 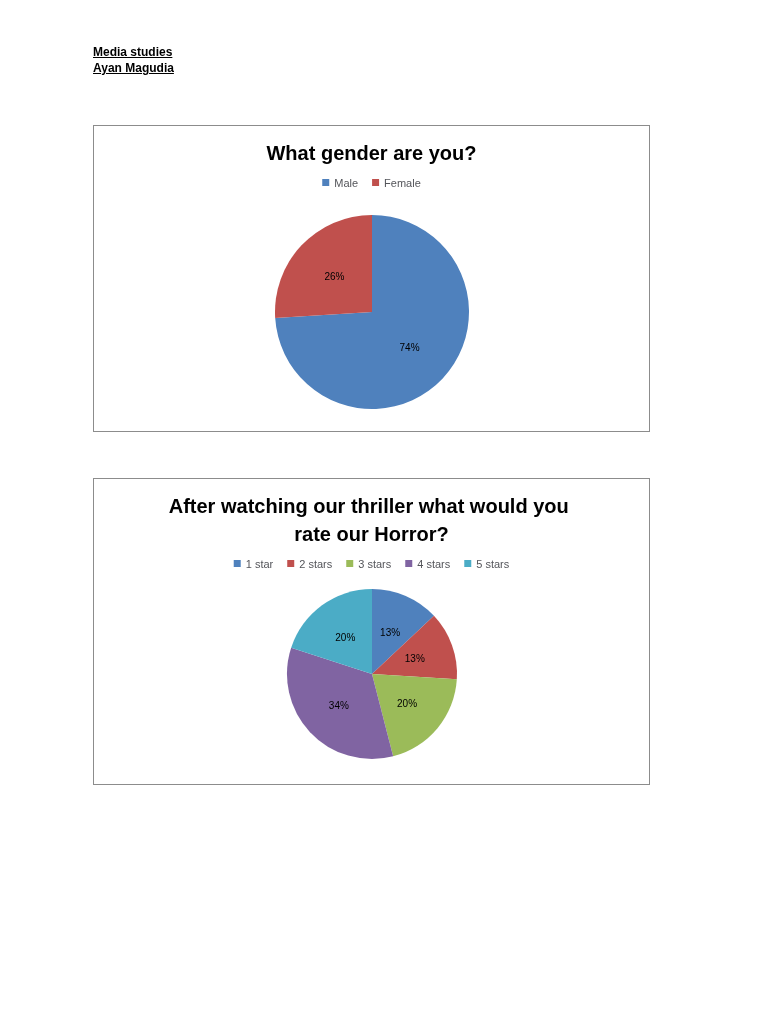 What do you see at coordinates (334, 277) in the screenshot?
I see `data-label: 26%` at bounding box center [334, 277].